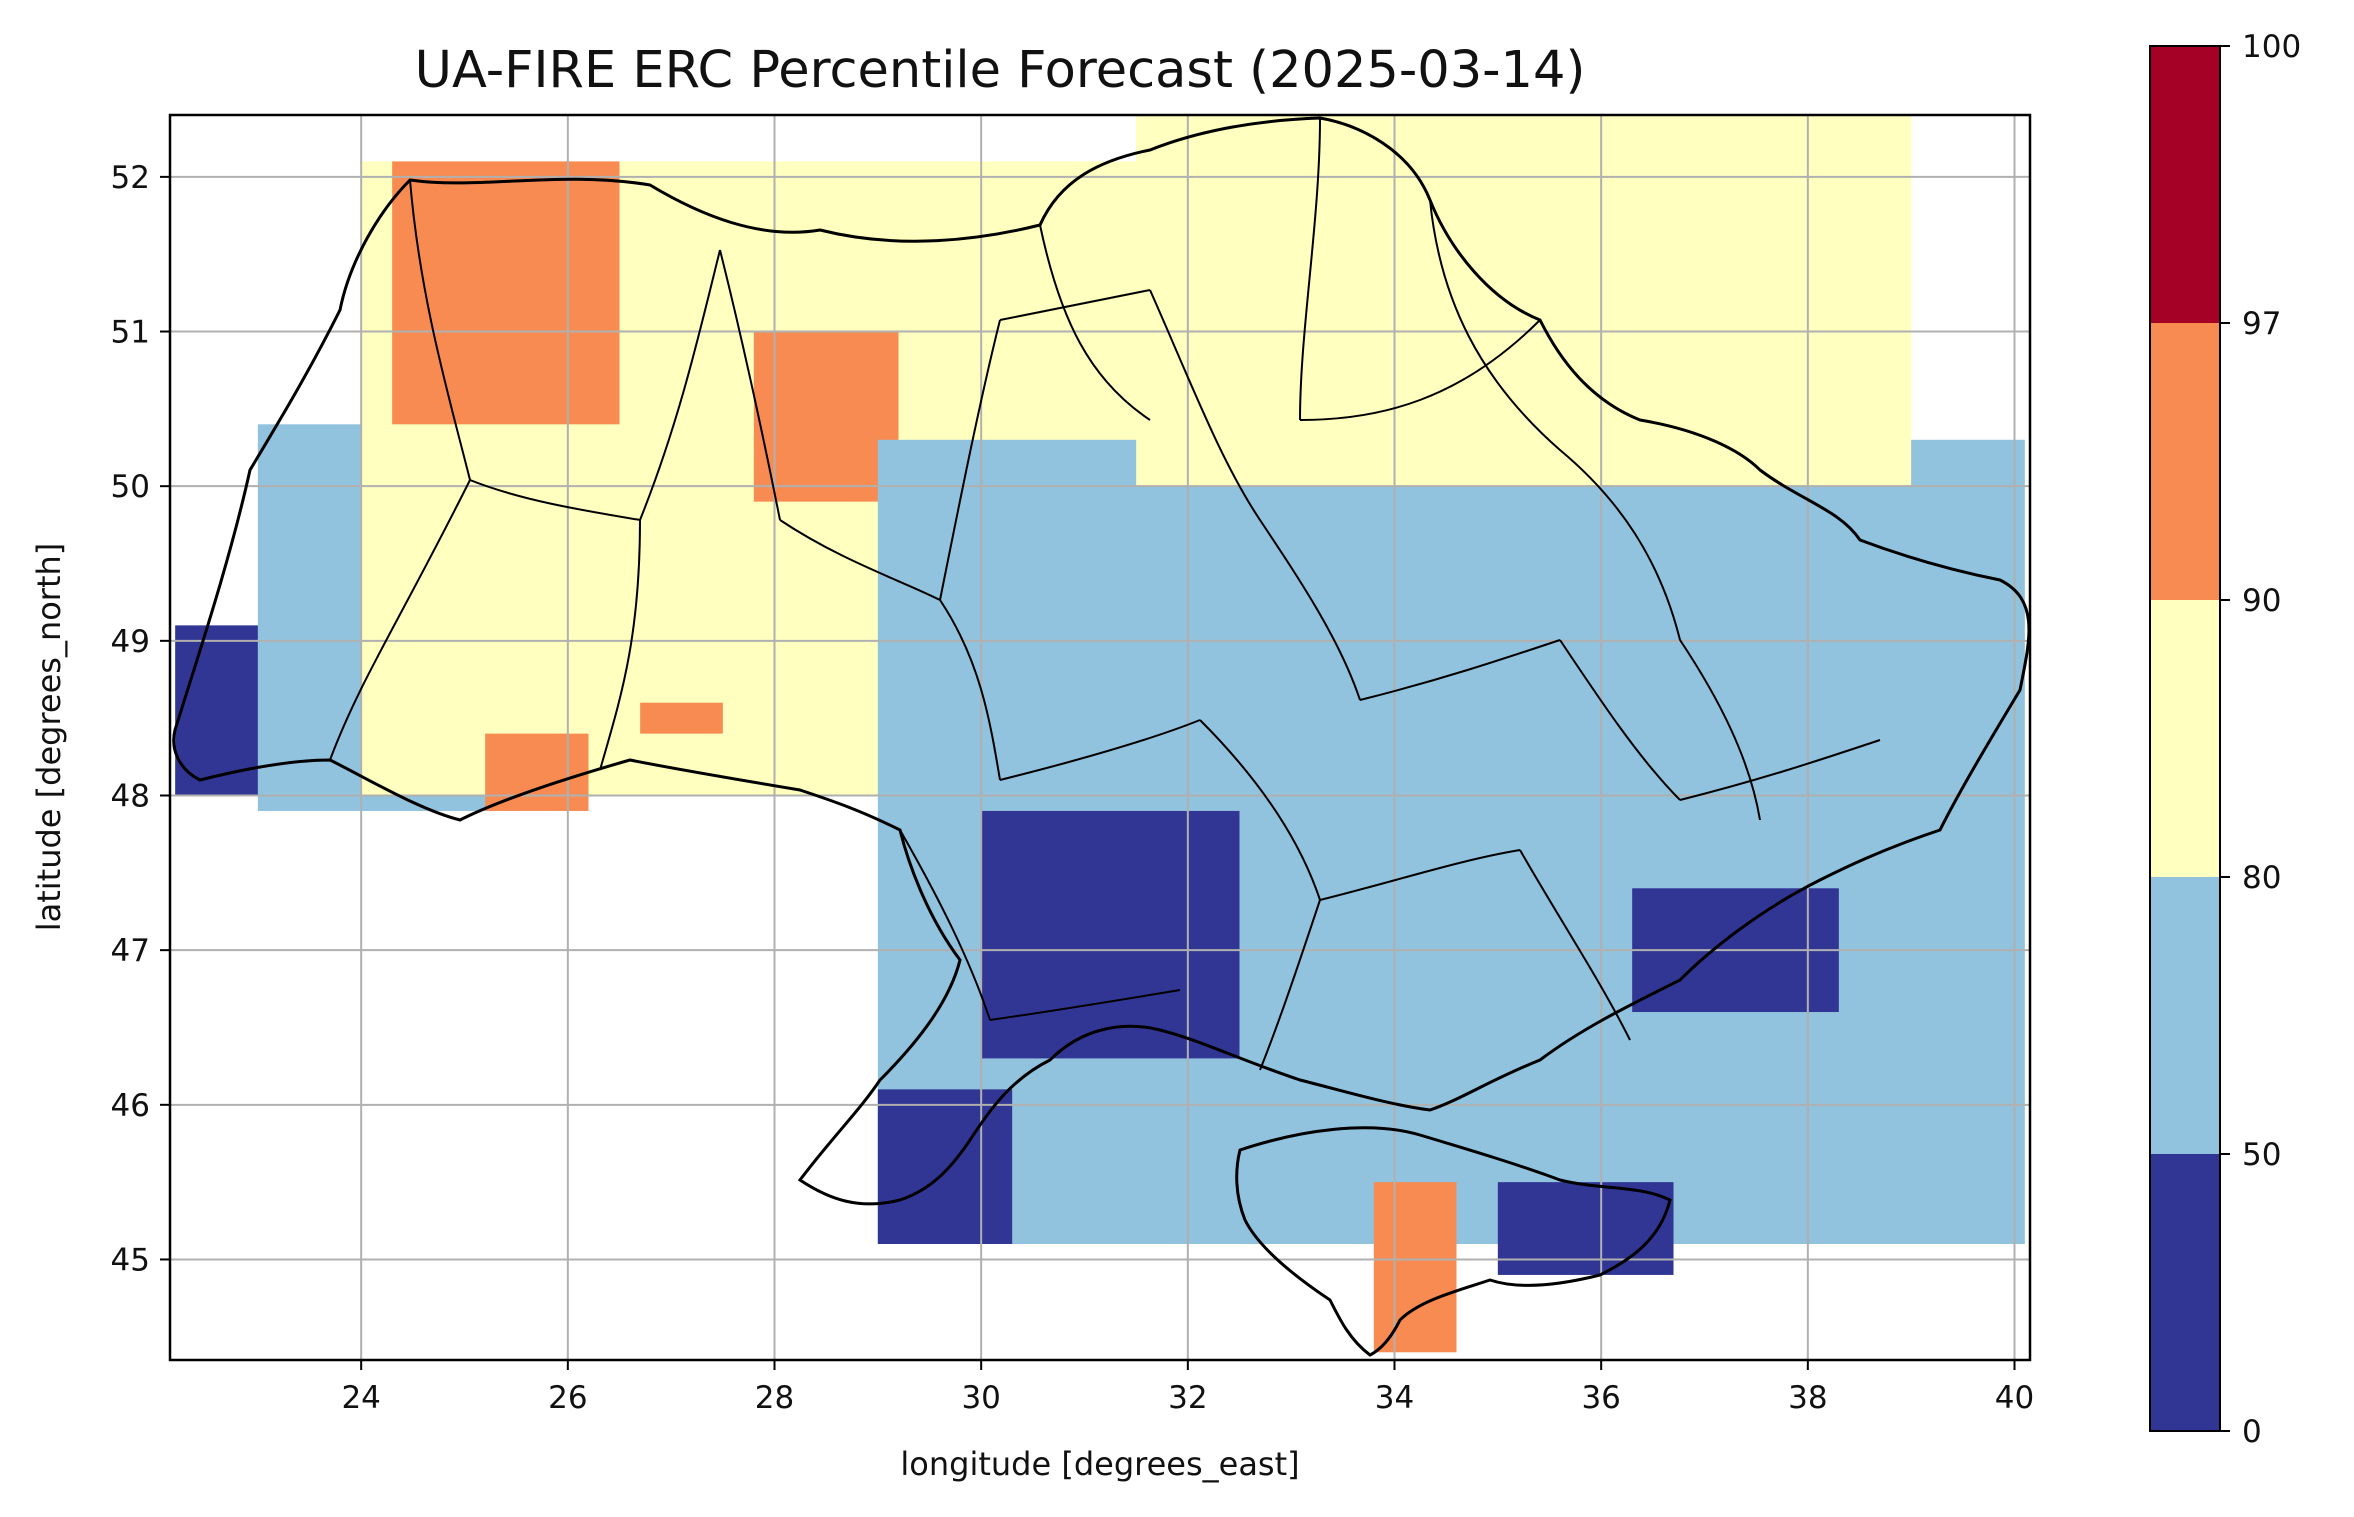 This screenshot has height=1517, width=2354. What do you see at coordinates (130, 1106) in the screenshot?
I see `y-tick-label: 46` at bounding box center [130, 1106].